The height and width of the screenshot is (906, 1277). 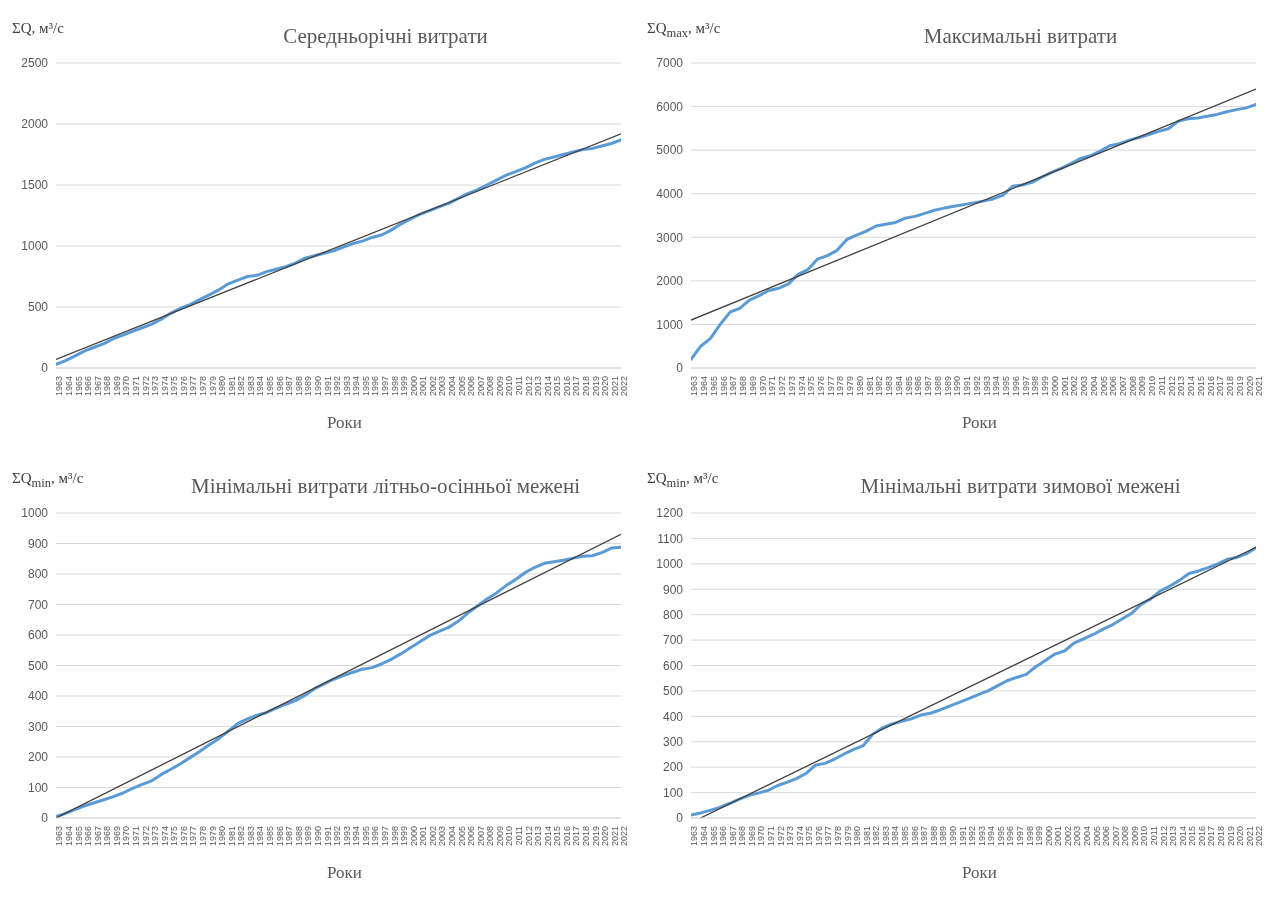 I want to click on x-tick-label: 2005, so click(x=1103, y=386).